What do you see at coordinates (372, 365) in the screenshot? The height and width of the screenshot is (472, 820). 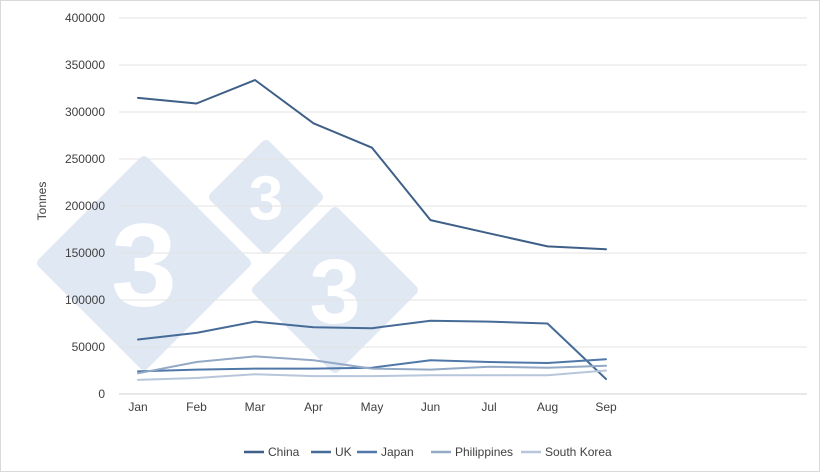 I see `series-line-philippines` at bounding box center [372, 365].